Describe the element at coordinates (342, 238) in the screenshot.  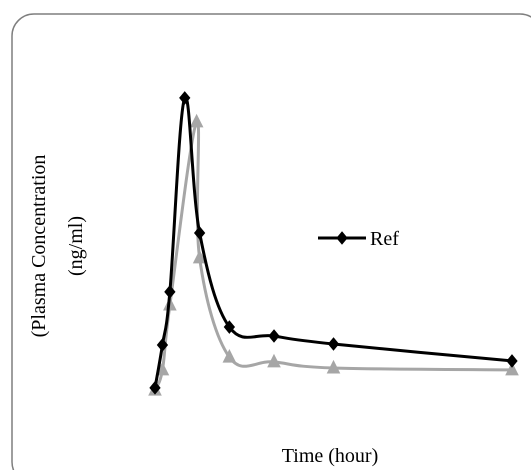
I see `legend-marker` at that location.